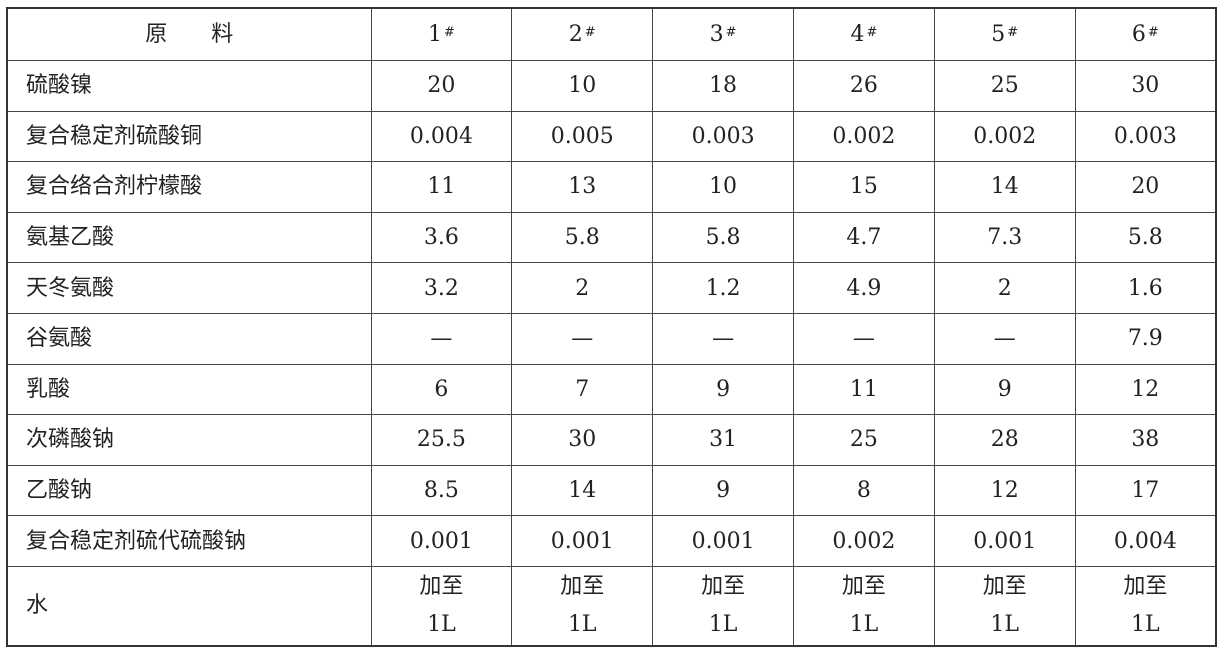 This screenshot has width=1221, height=650. I want to click on table-row: 乳酸 6 7 9 11 9 12, so click(611, 389).